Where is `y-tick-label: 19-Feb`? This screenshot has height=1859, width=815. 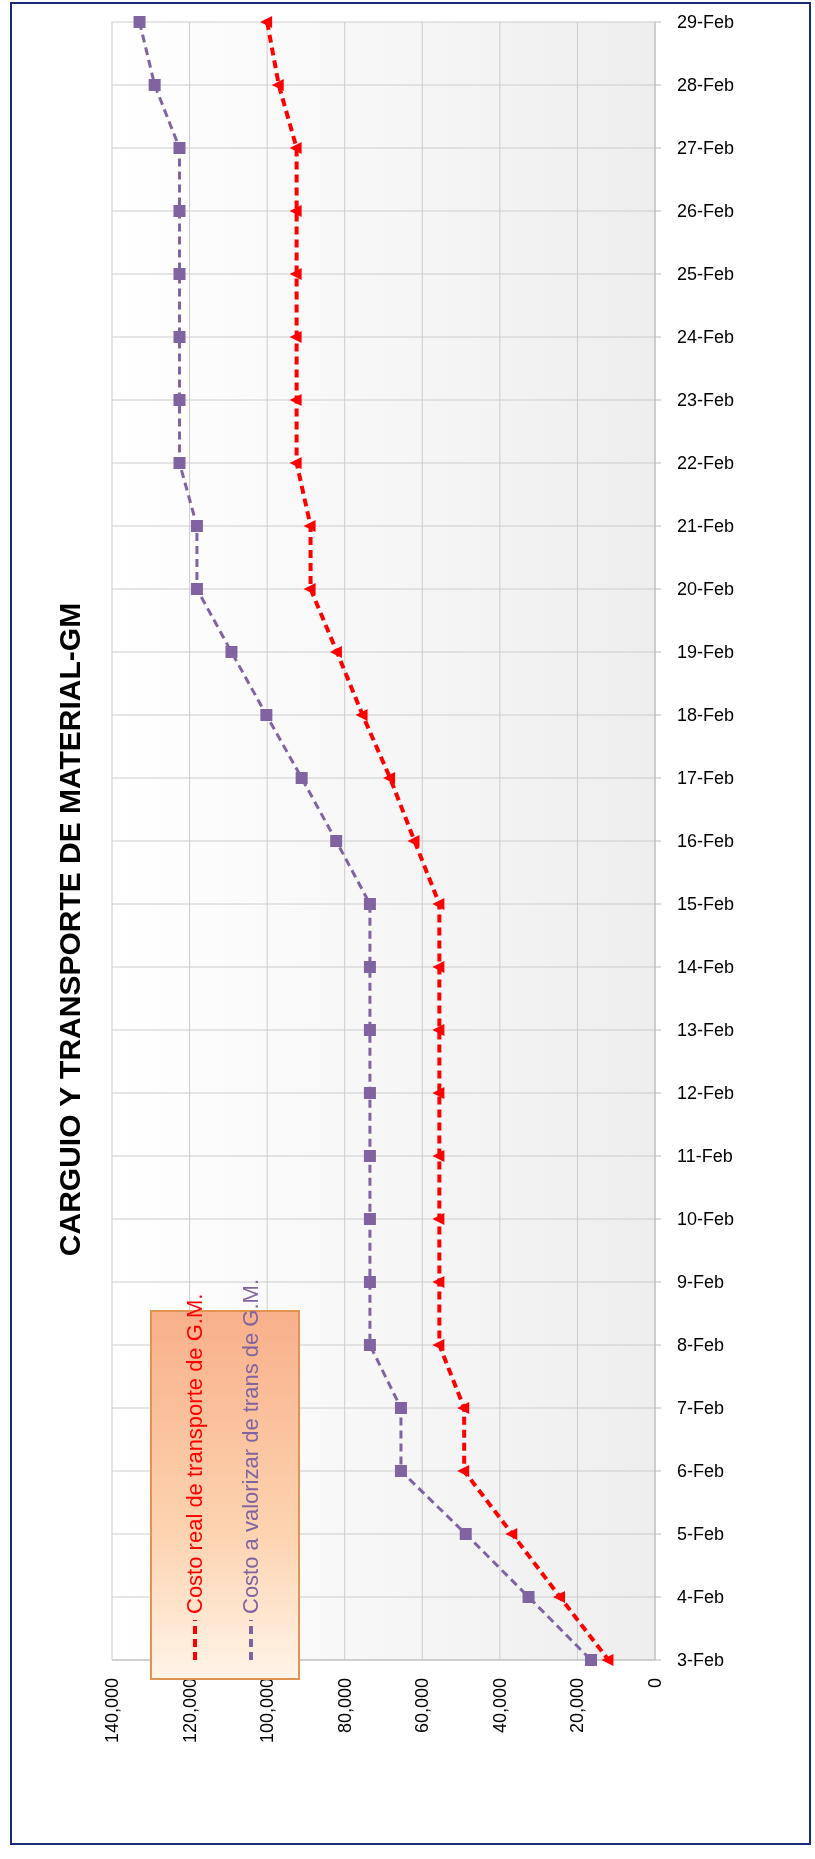 y-tick-label: 19-Feb is located at coordinates (706, 652).